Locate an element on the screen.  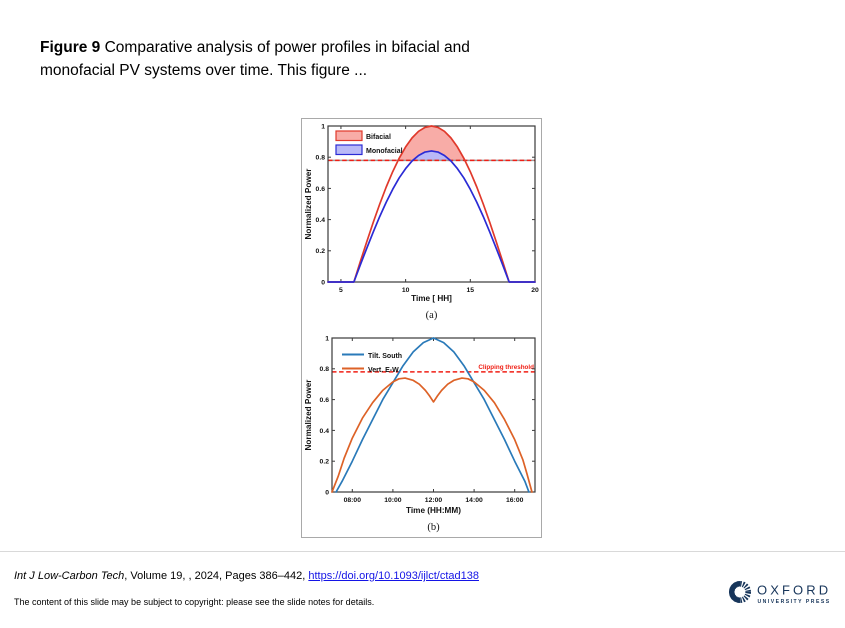
oup-wordmark: OXFORD is located at coordinates (794, 590).